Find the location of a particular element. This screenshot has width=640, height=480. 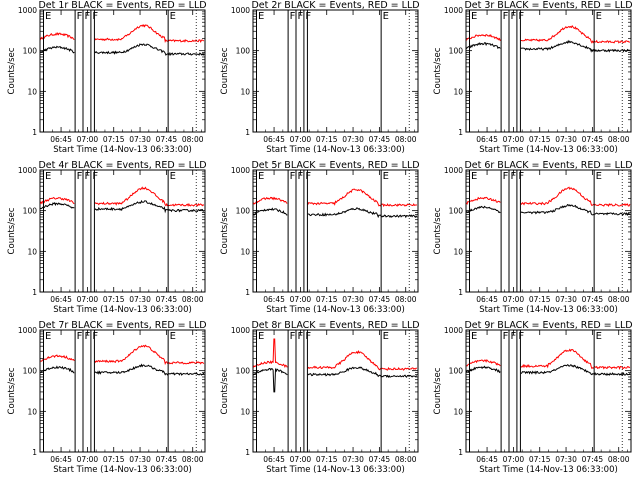

panel-title: Det 8r BLACK = Events, RED = LLD is located at coordinates (335, 325).